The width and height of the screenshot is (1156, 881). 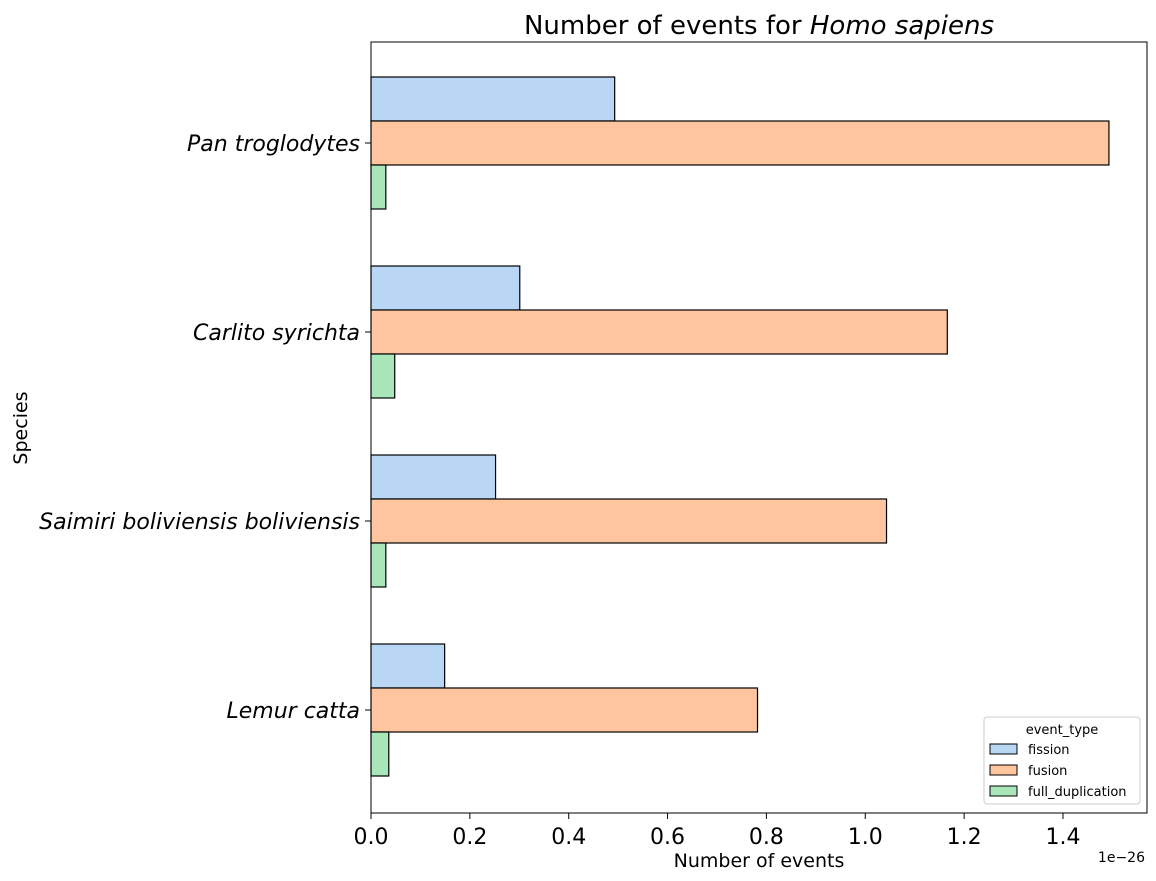 What do you see at coordinates (964, 837) in the screenshot?
I see `x-tick-label: 1.2` at bounding box center [964, 837].